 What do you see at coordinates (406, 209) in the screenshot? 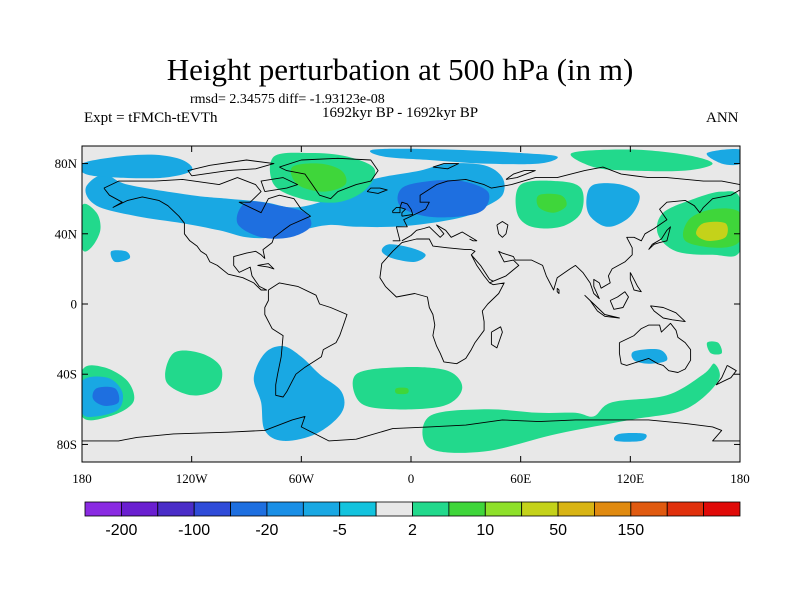
I see `coastline-british-isles` at bounding box center [406, 209].